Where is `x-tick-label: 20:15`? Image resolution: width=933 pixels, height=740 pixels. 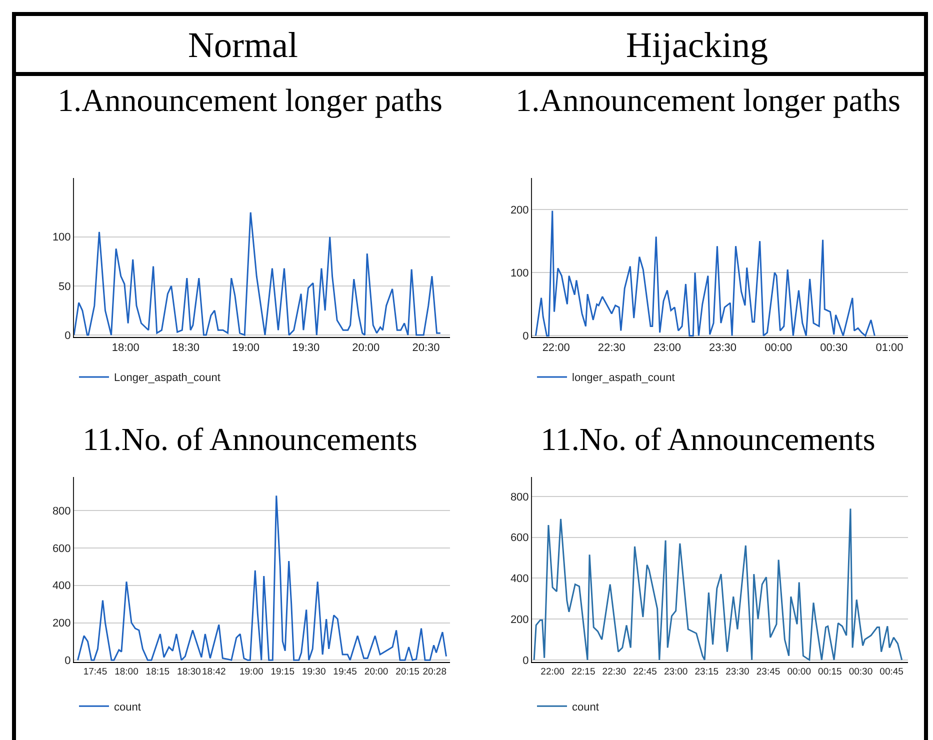 x-tick-label: 20:15 is located at coordinates (408, 672).